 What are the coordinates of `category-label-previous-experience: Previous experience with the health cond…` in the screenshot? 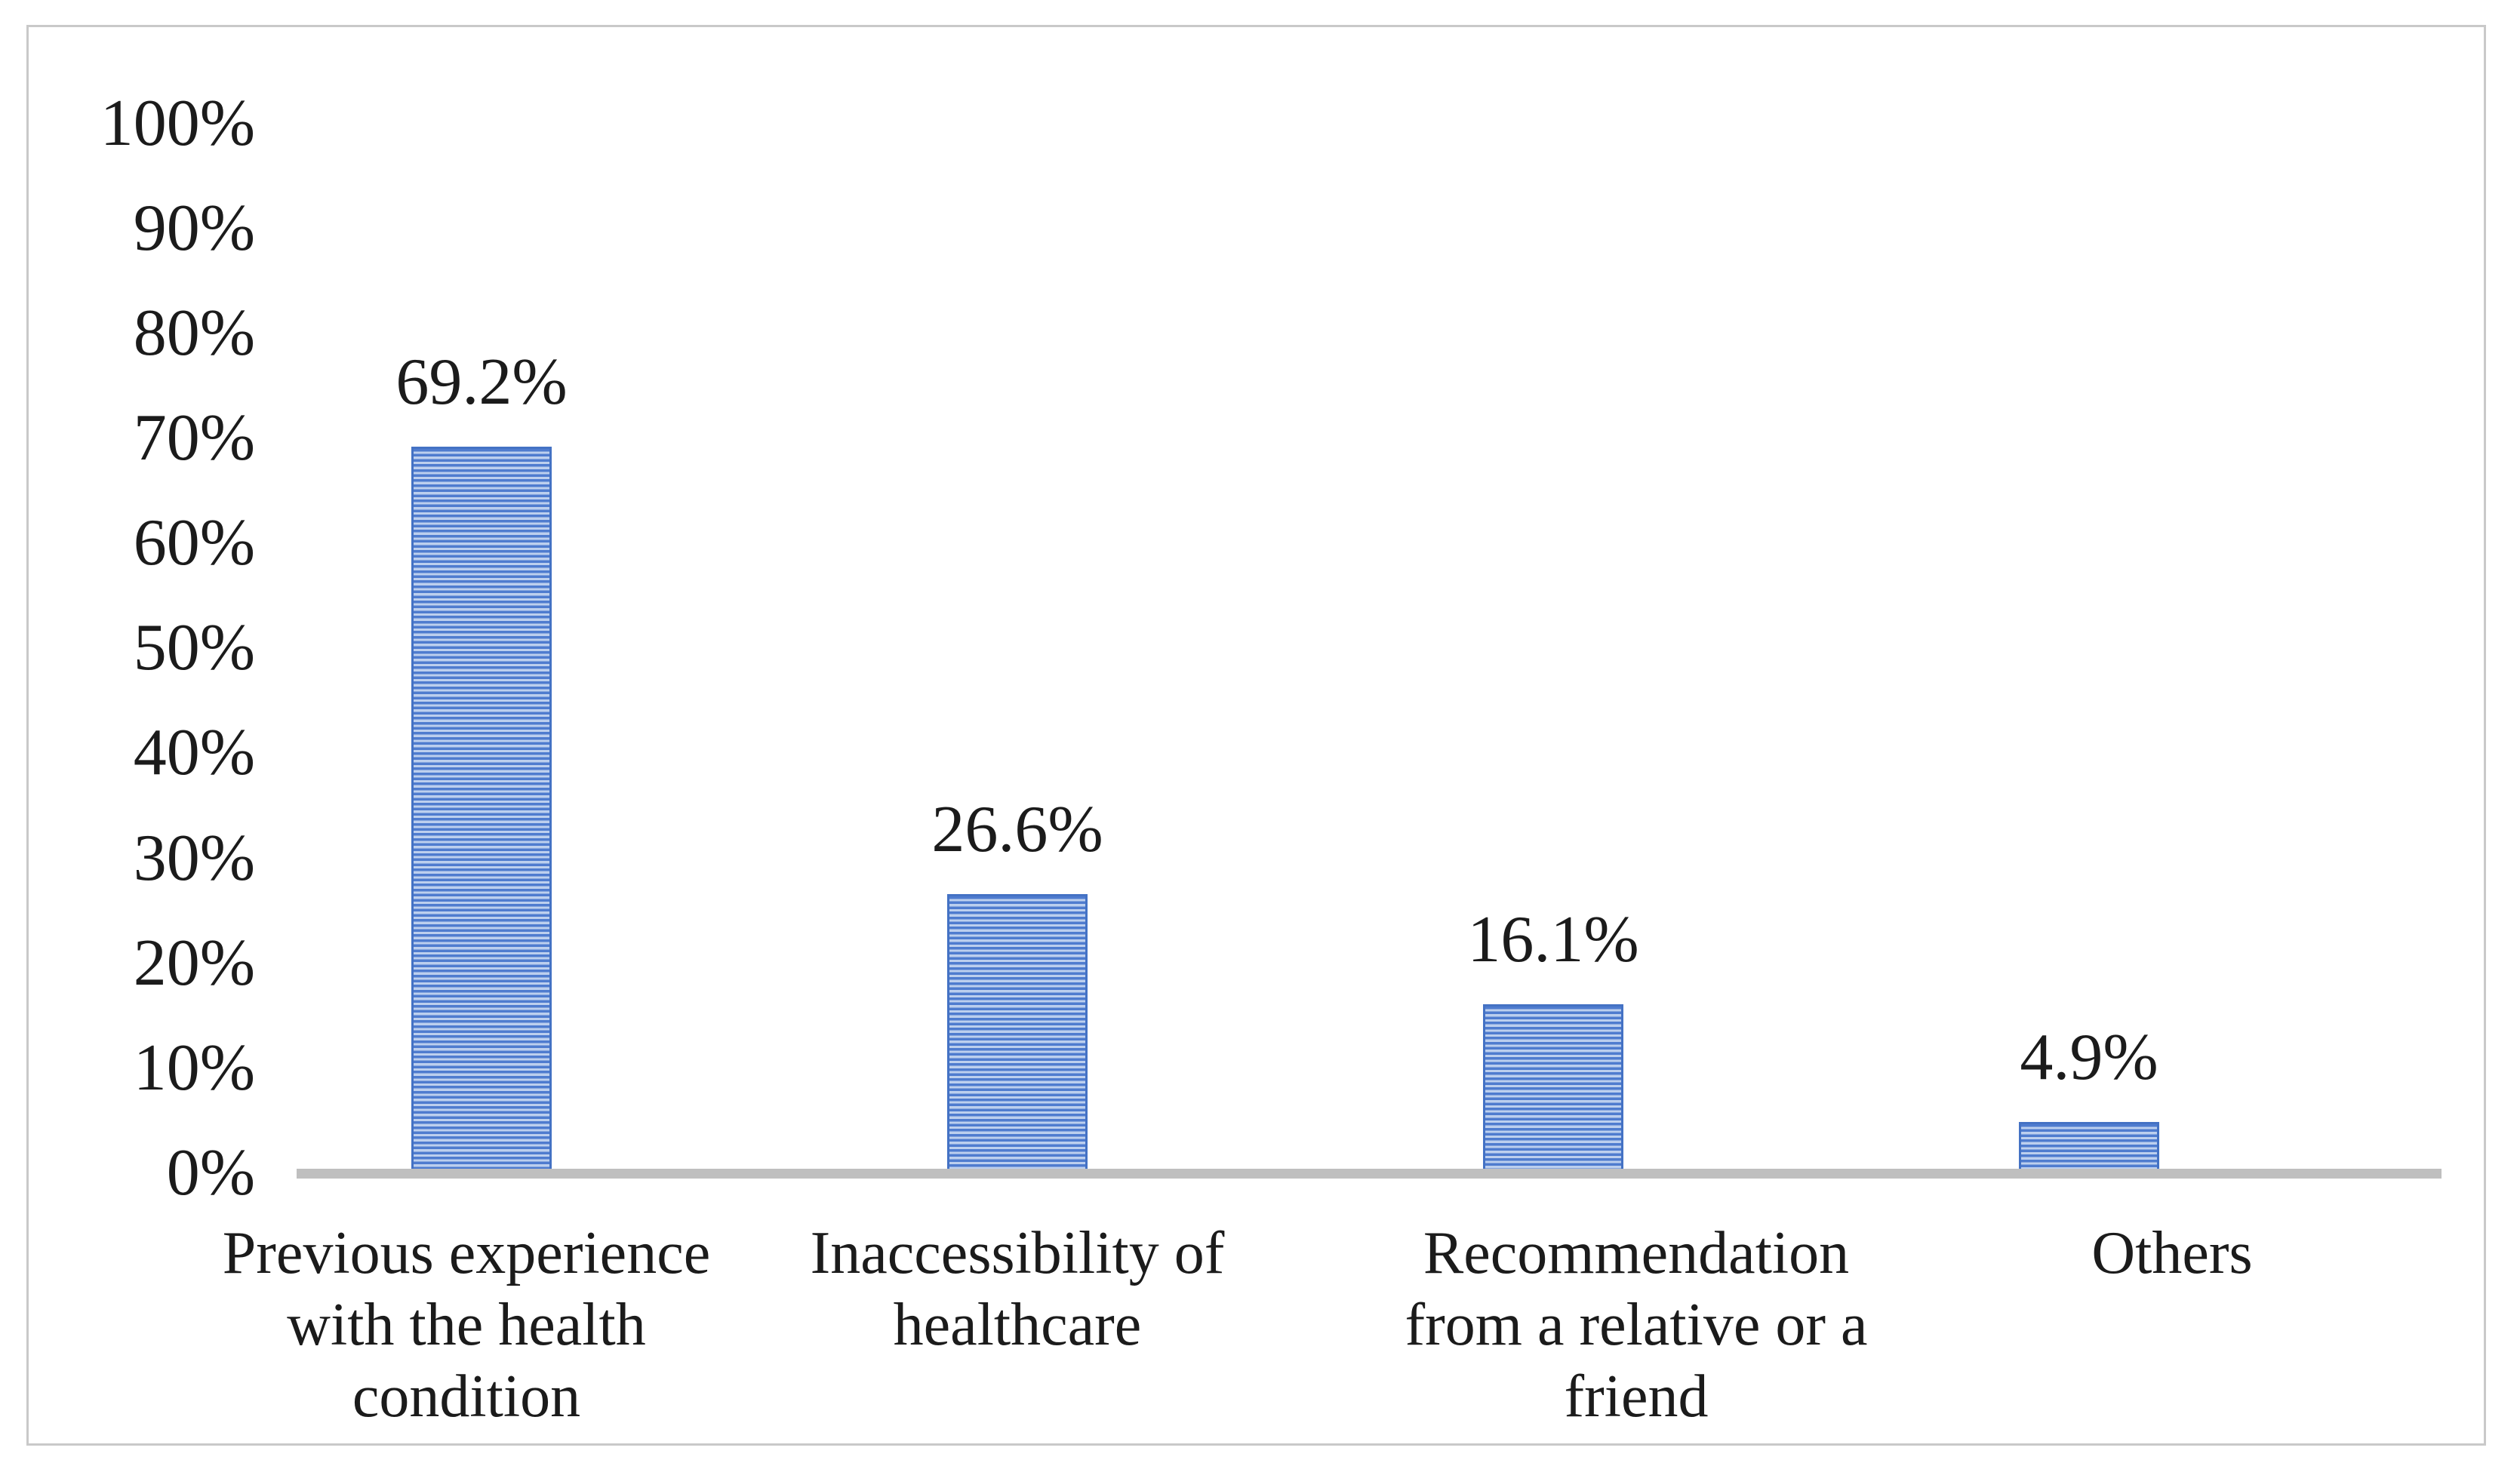 It's located at (466, 1325).